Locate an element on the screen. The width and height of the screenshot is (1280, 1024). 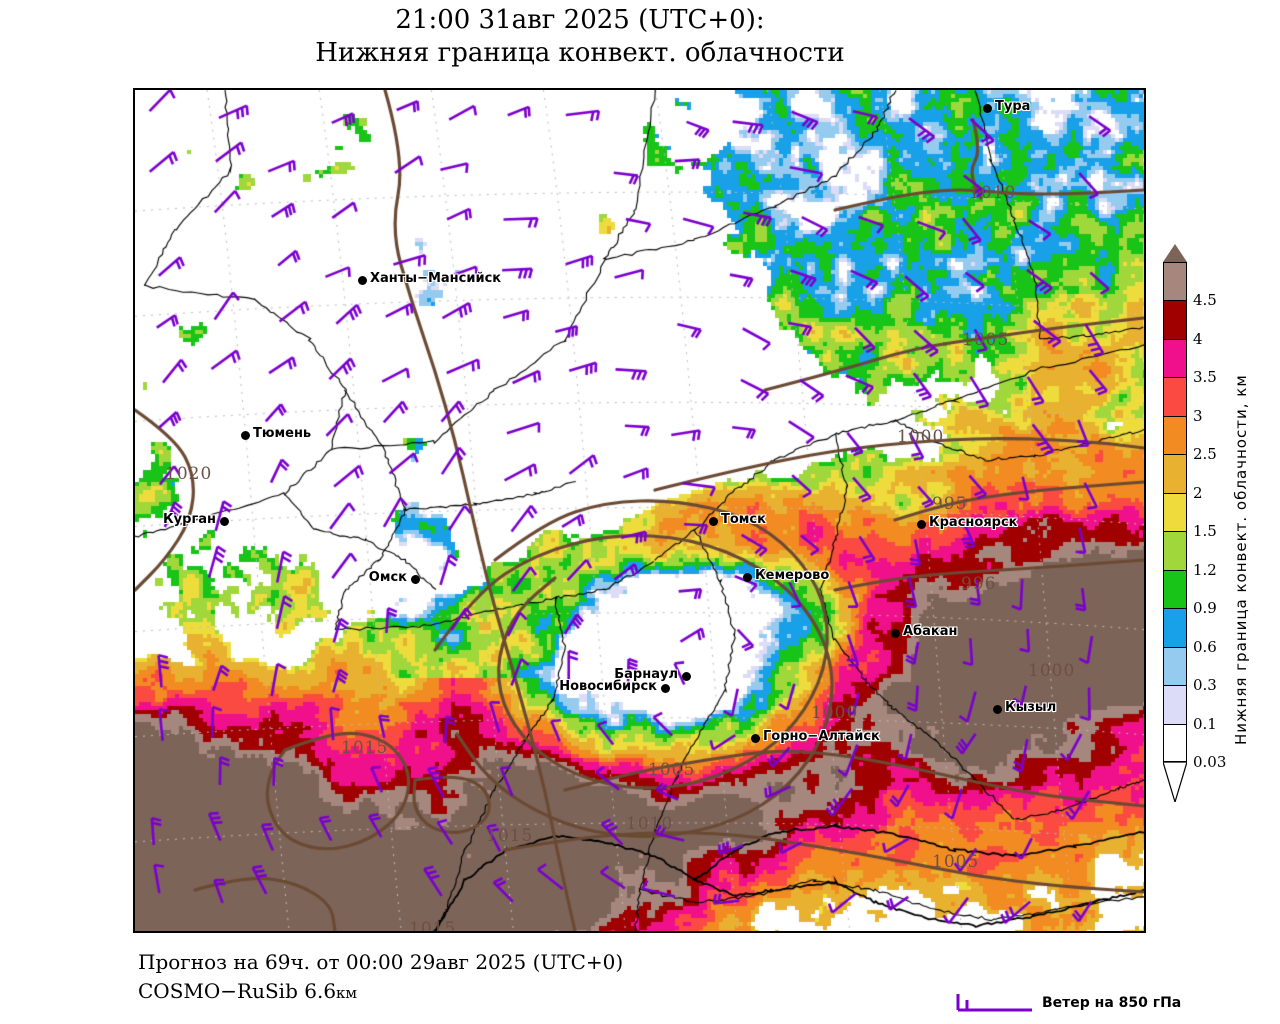
model-info: COSMO−RuSib 6.6км is located at coordinates (380, 992).